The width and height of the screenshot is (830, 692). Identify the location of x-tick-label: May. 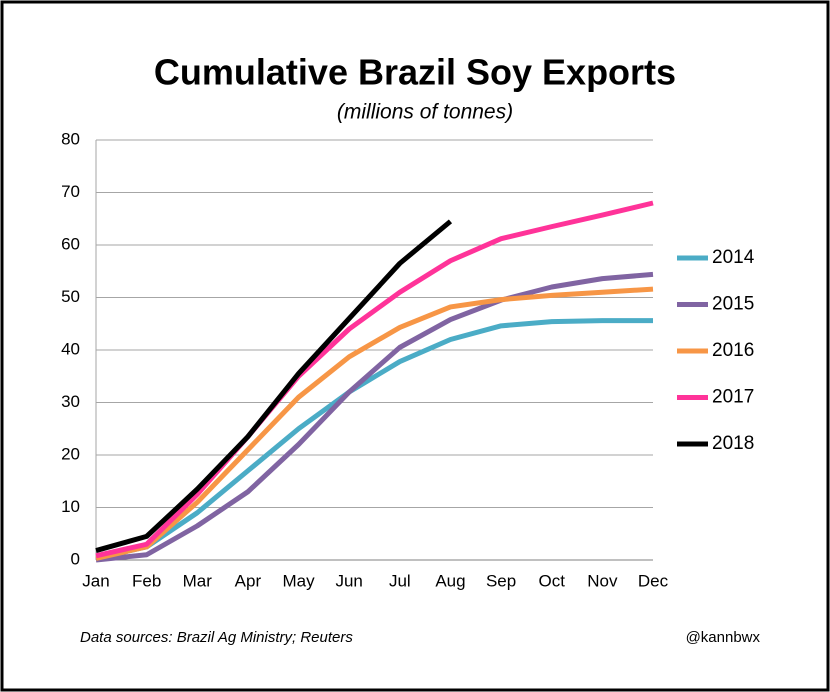
(298, 580).